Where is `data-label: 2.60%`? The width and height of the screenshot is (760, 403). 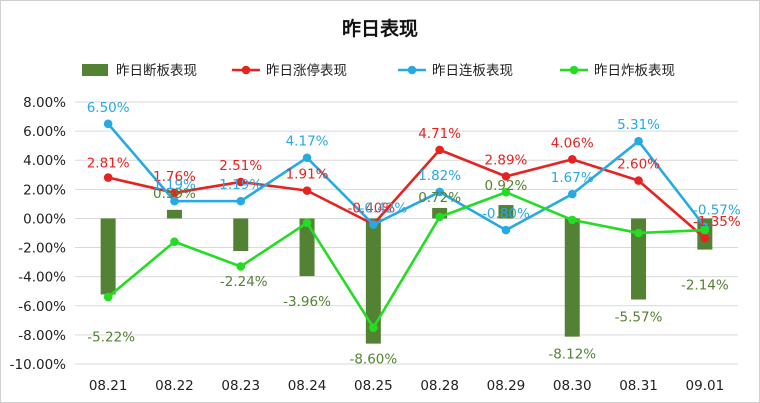 data-label: 2.60% is located at coordinates (638, 165).